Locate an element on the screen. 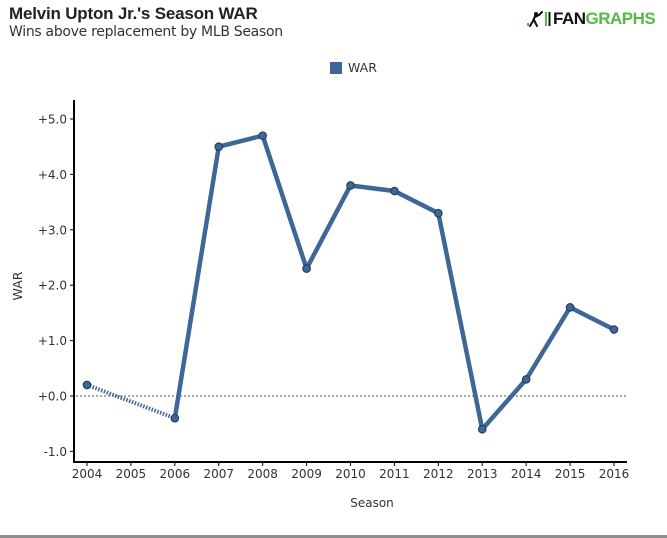 This screenshot has width=667, height=538. x-tick-label: 2011 is located at coordinates (394, 474).